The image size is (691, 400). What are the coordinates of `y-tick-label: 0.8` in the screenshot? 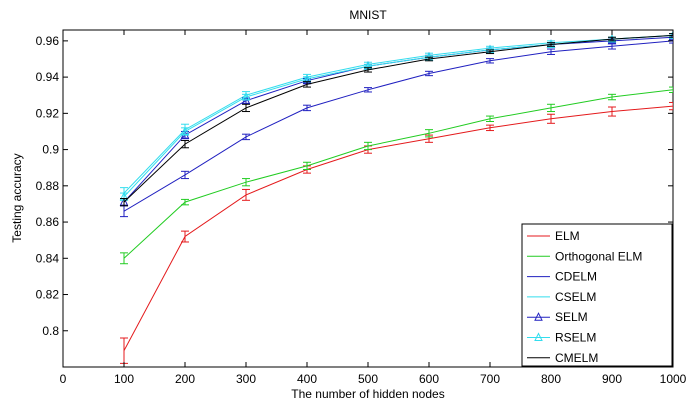 It's located at (50, 331).